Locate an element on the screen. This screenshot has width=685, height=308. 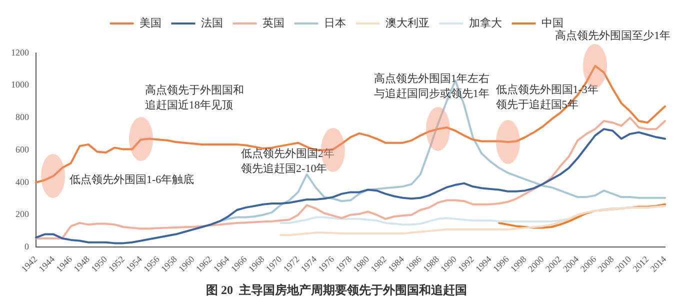
legend-label: 美国 is located at coordinates (150, 23).